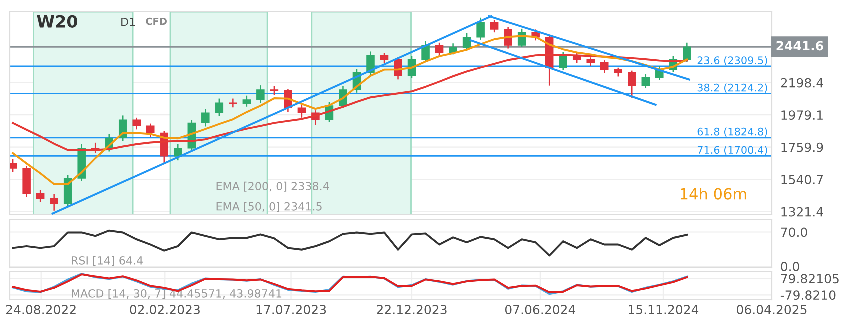  Describe the element at coordinates (733, 88) in the screenshot. I see `ref-line-label: 38.2 (2124.2)` at that location.